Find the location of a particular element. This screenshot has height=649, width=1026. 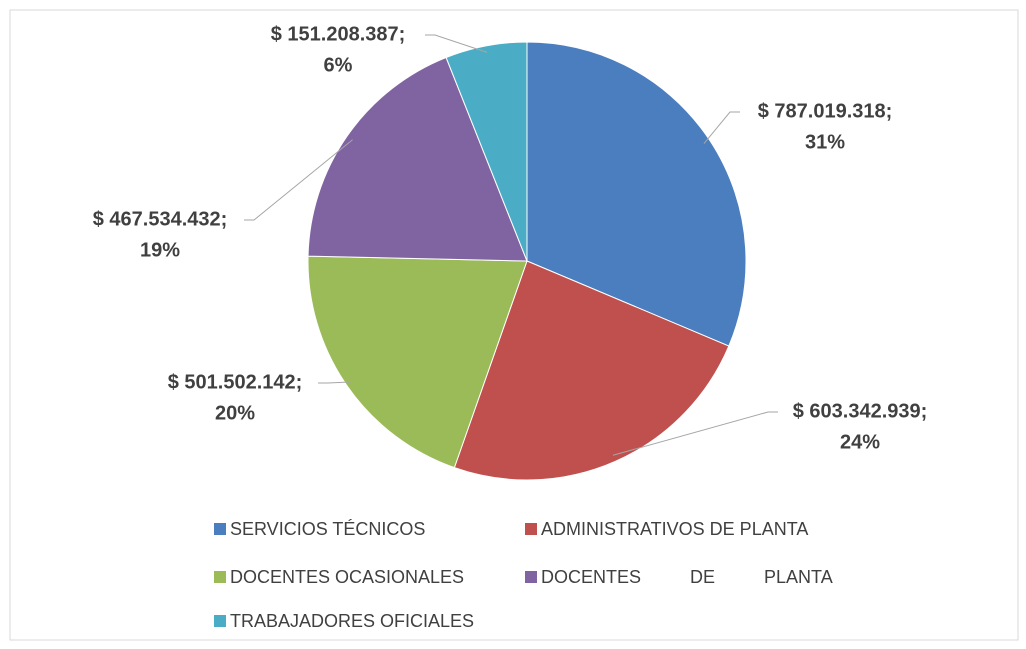

legend-label: DOCENTES OCASIONALES is located at coordinates (347, 577).